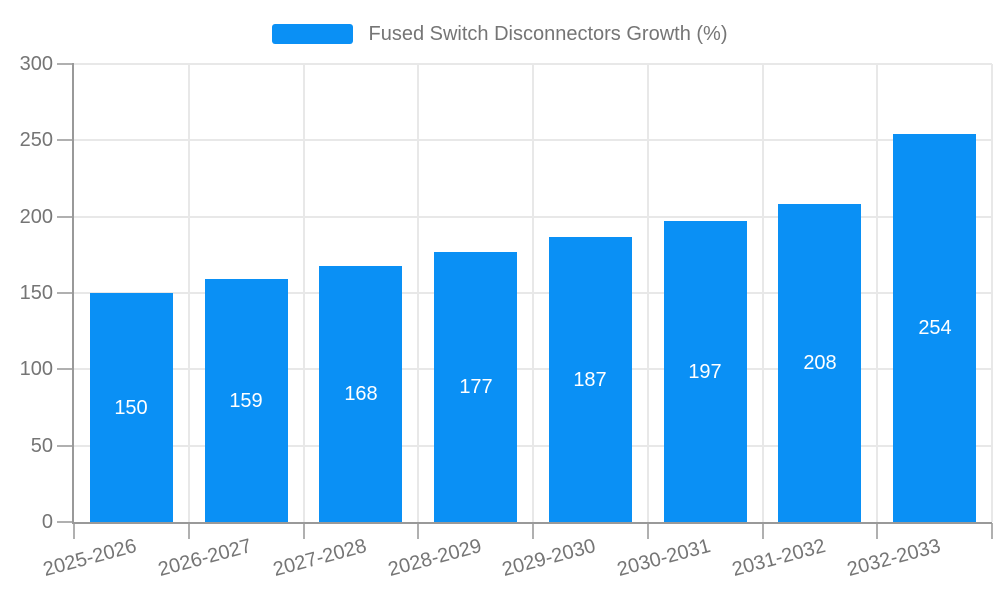 The image size is (1000, 600). Describe the element at coordinates (41, 445) in the screenshot. I see `y-axis-label: 50` at that location.